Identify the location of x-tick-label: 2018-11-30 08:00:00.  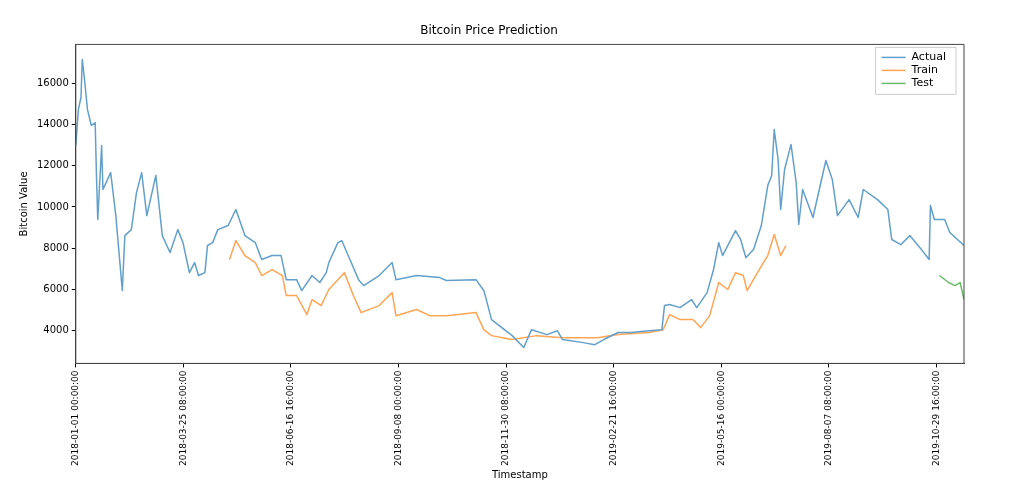
(505, 418).